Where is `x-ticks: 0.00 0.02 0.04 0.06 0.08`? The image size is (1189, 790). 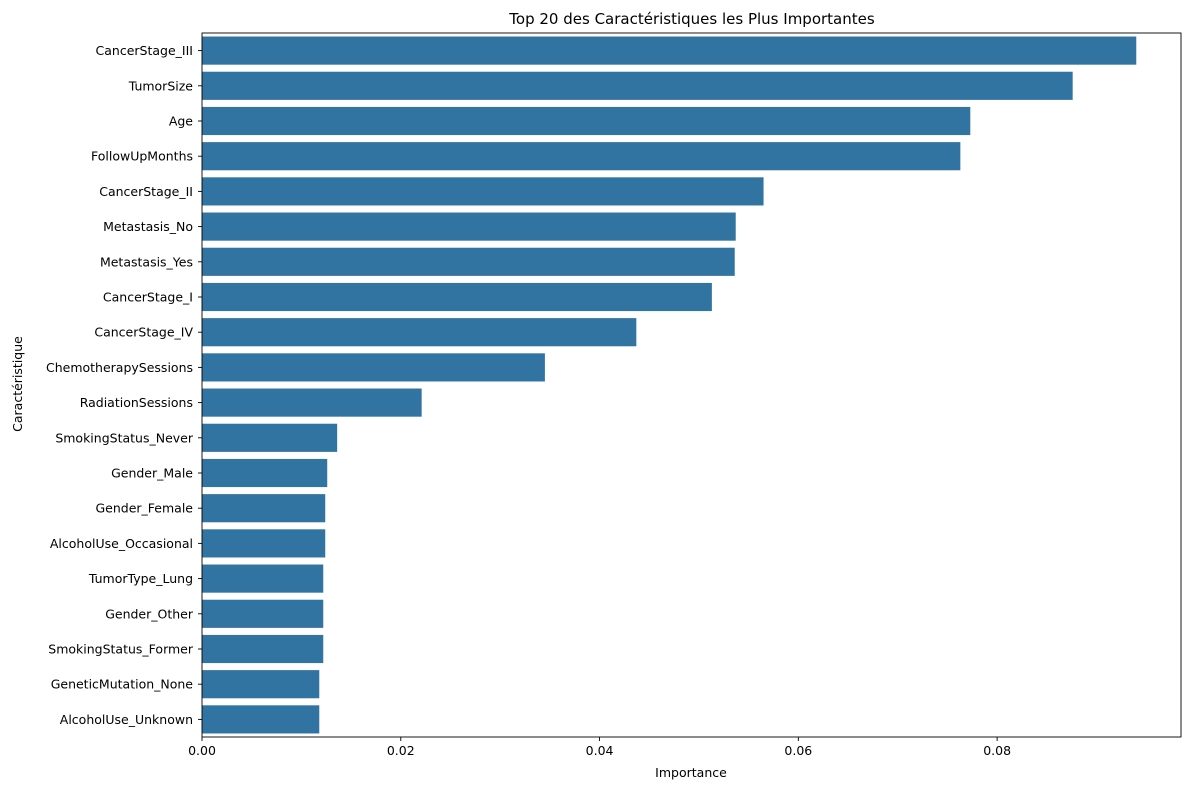
x-ticks: 0.00 0.02 0.04 0.06 0.08 is located at coordinates (599, 747).